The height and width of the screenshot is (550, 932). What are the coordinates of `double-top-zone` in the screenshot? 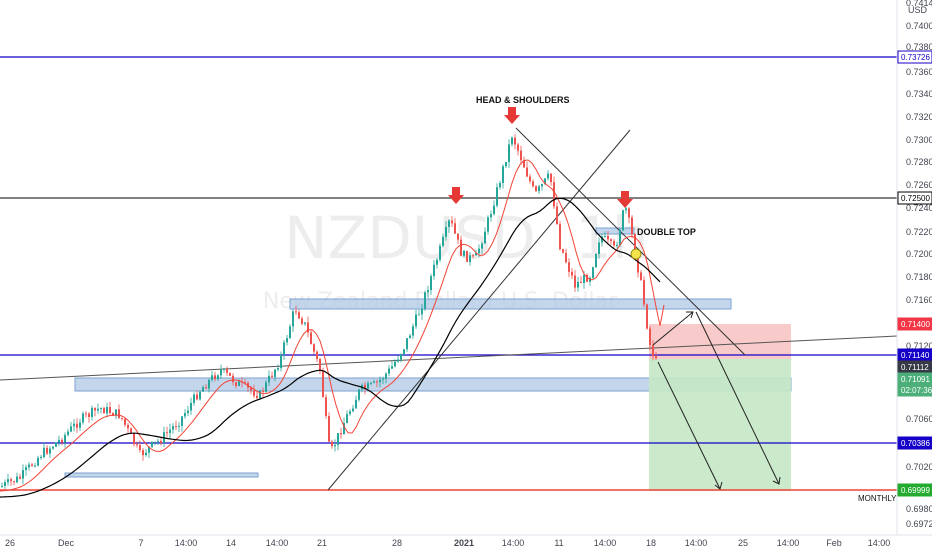 It's located at (615, 231).